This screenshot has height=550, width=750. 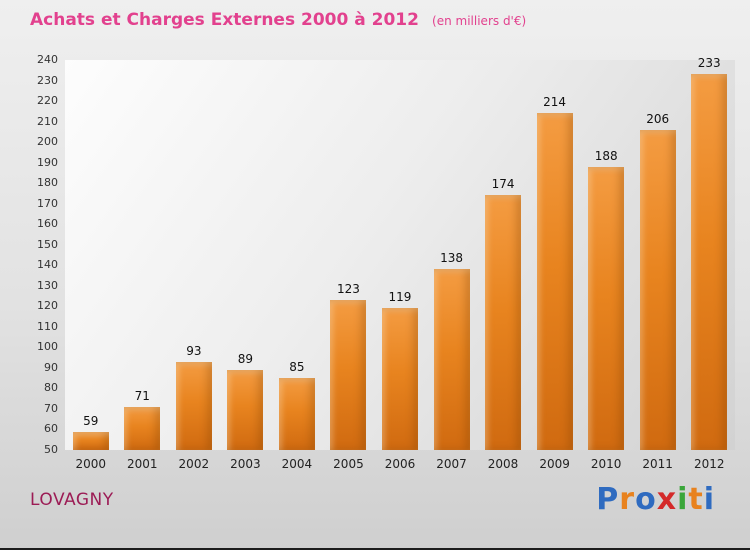 What do you see at coordinates (348, 289) in the screenshot?
I see `bar-value-label: 123` at bounding box center [348, 289].